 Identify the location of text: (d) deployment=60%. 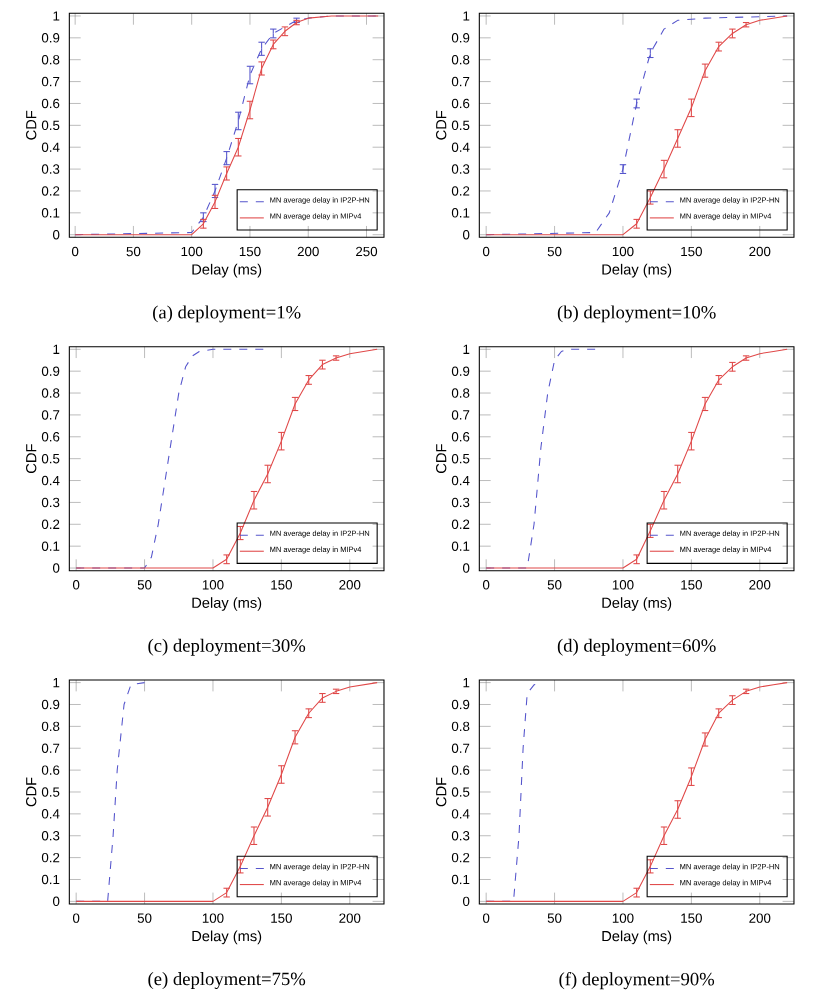
(636, 647).